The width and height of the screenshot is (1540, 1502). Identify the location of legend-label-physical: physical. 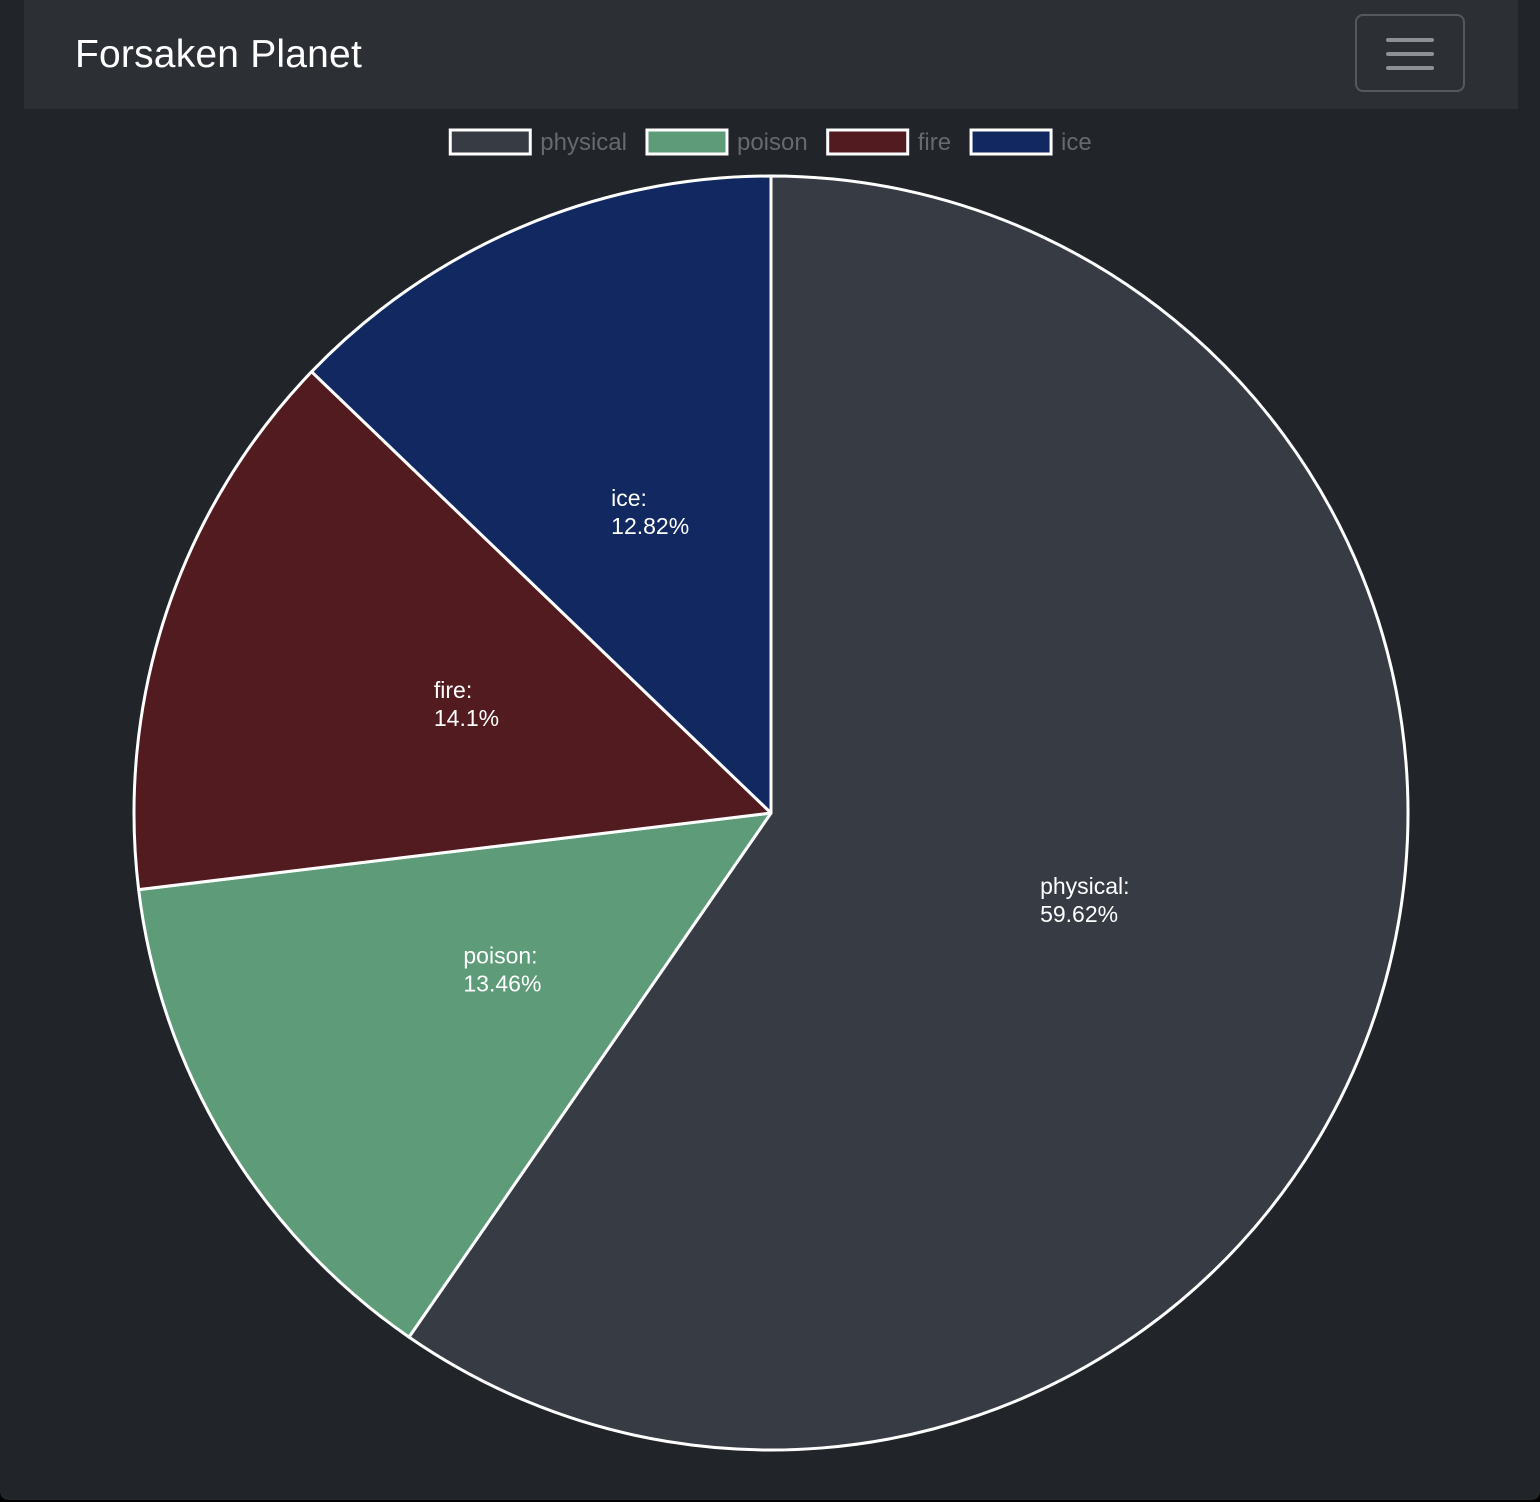
(583, 142).